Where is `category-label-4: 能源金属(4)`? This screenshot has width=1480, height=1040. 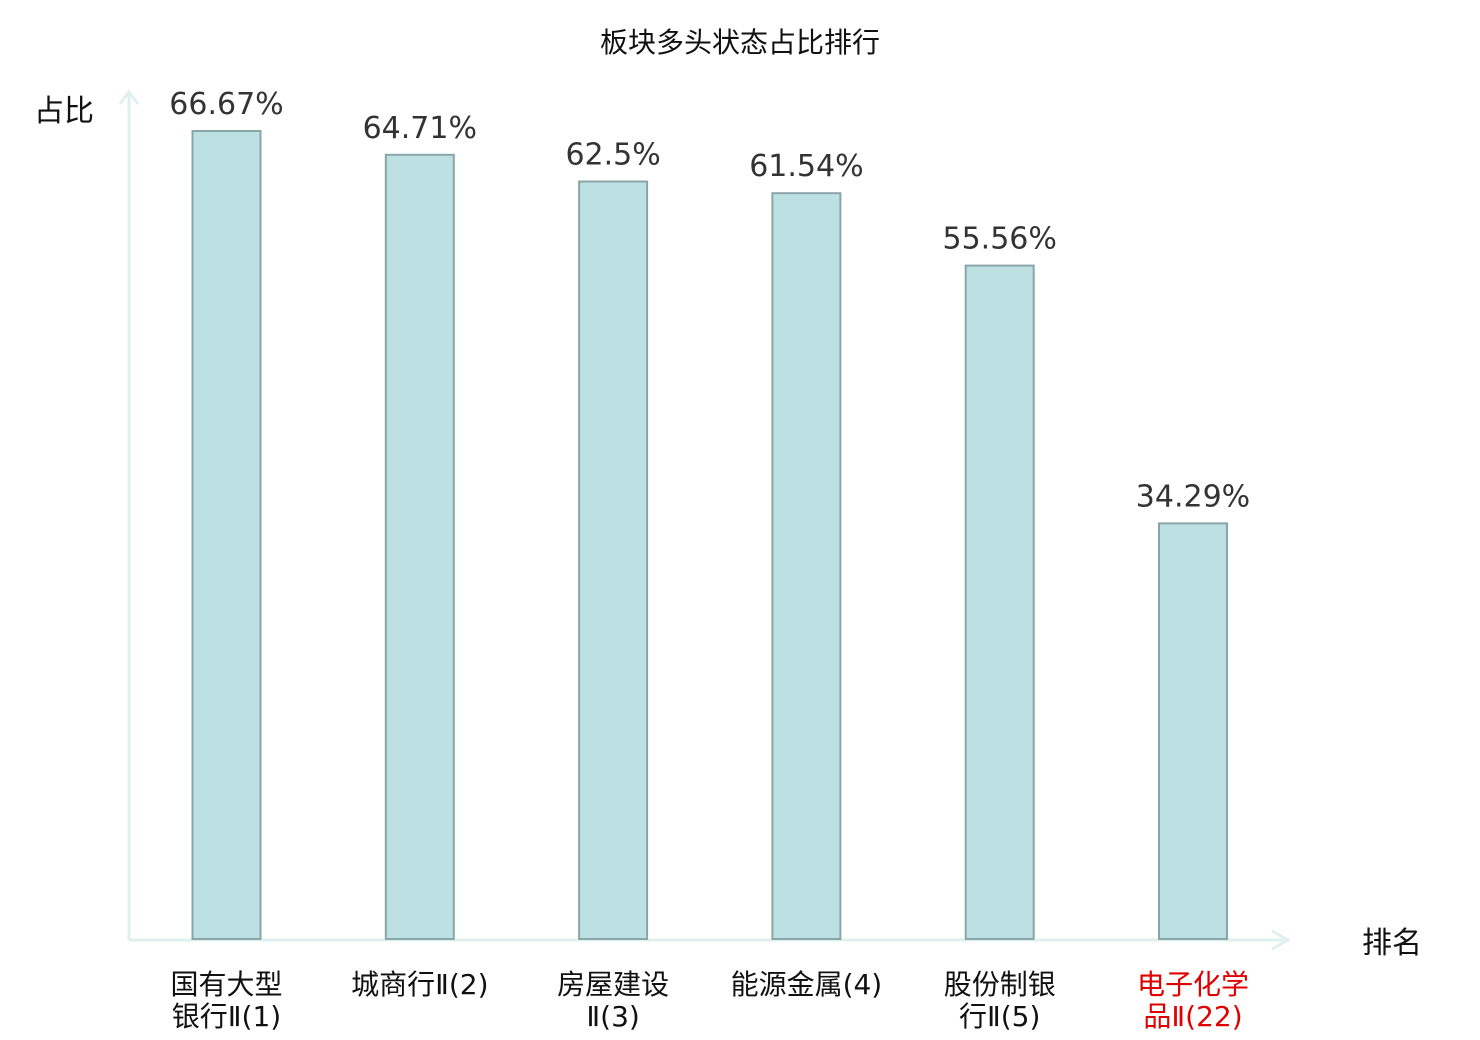
category-label-4: 能源金属(4) is located at coordinates (807, 984).